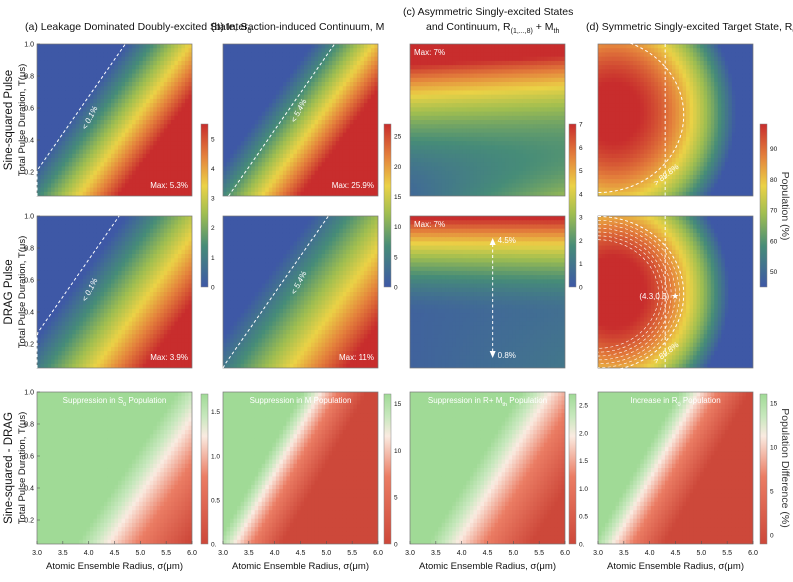 Image resolution: width=793 pixels, height=582 pixels. Describe the element at coordinates (213, 228) in the screenshot. I see `colorbar-tick-label: 2` at that location.